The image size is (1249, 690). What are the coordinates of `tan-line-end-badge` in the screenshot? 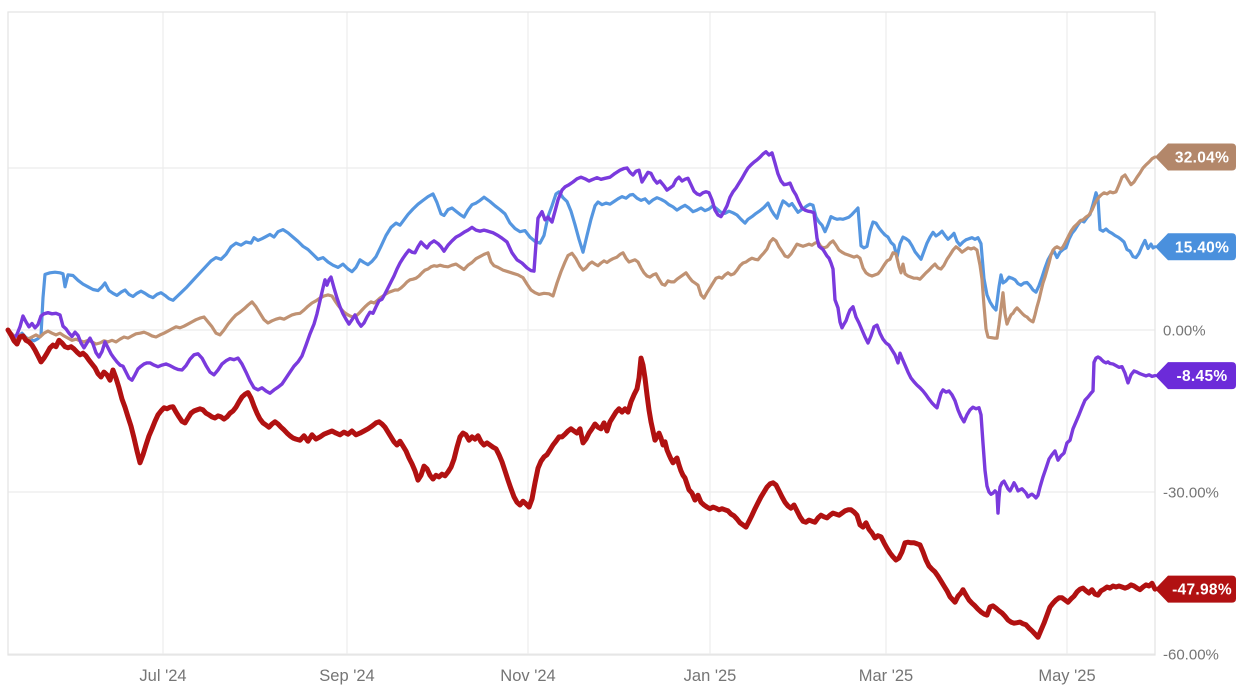 It's located at (1195, 157).